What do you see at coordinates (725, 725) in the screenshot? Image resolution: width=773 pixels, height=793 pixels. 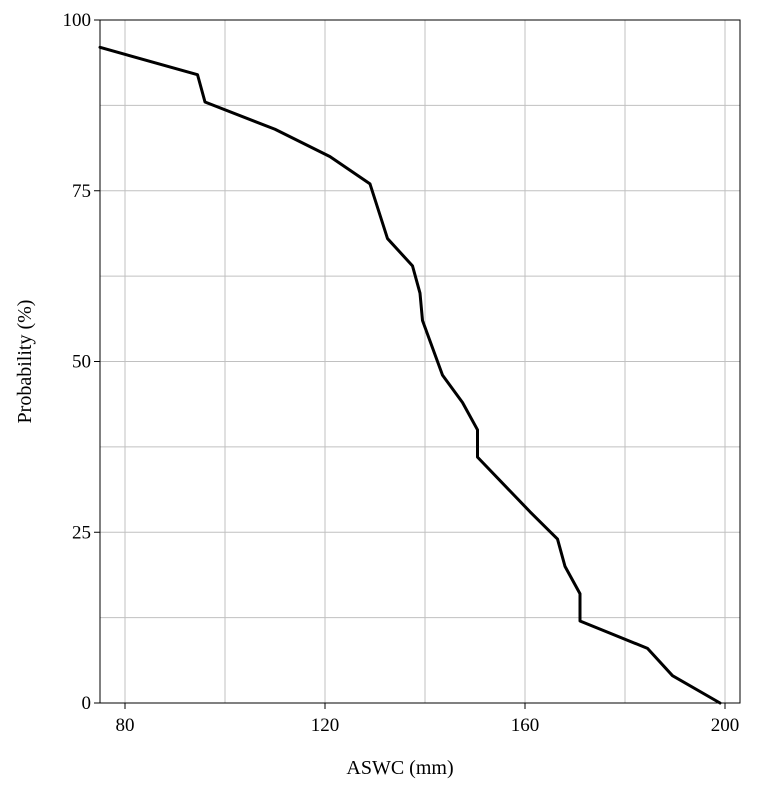 I see `x-tick-label: 200` at bounding box center [725, 725].